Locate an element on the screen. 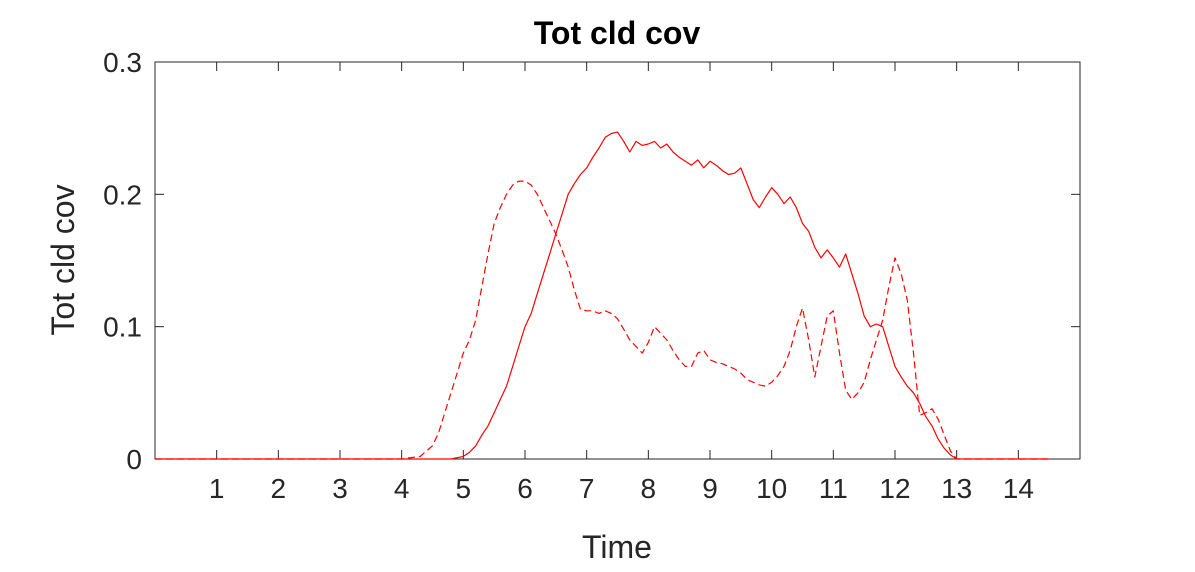 The image size is (1195, 572). x-tick-label: 14 is located at coordinates (1018, 488).